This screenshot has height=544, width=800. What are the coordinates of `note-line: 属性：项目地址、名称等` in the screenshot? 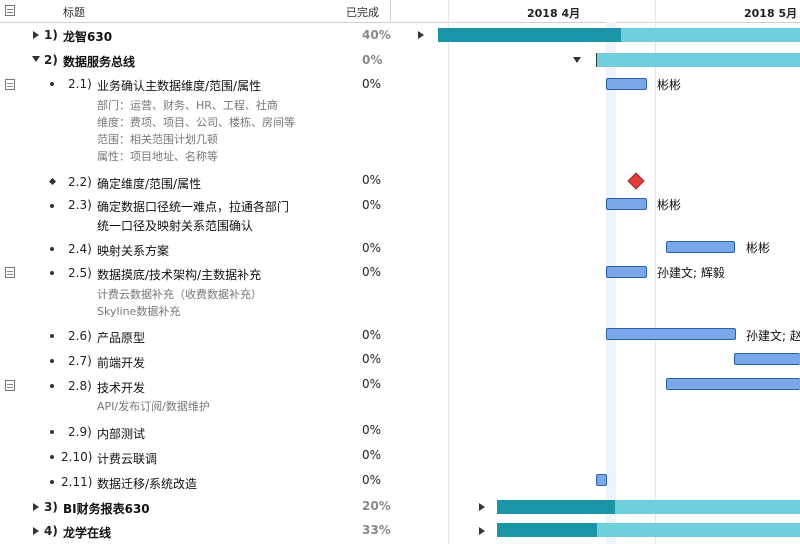 It's located at (157, 156).